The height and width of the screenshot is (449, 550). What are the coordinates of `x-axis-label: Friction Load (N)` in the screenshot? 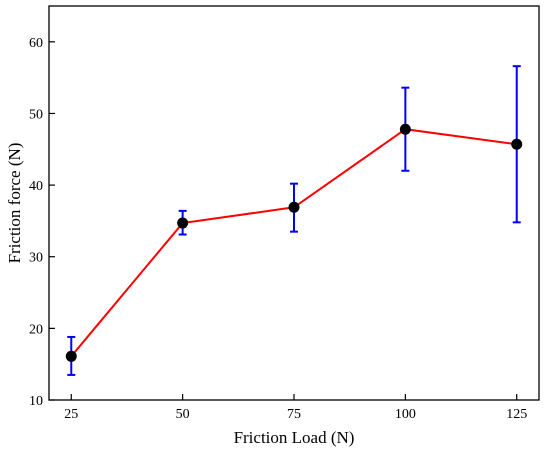 It's located at (294, 437).